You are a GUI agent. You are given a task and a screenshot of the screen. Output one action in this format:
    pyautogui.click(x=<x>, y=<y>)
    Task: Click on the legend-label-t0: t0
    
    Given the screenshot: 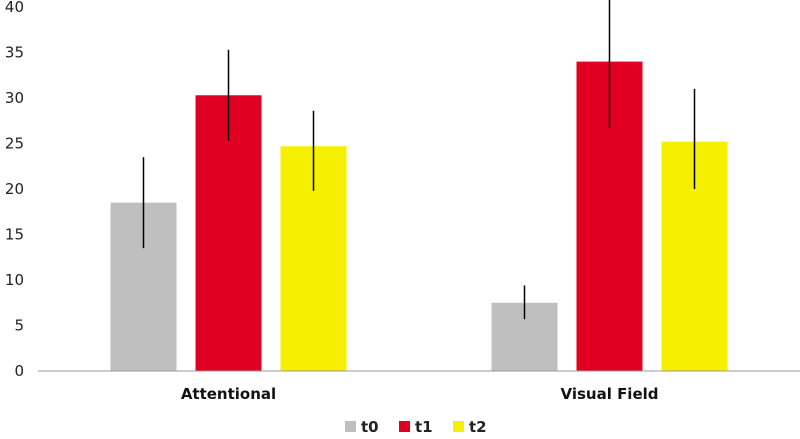 What is the action you would take?
    pyautogui.click(x=370, y=427)
    